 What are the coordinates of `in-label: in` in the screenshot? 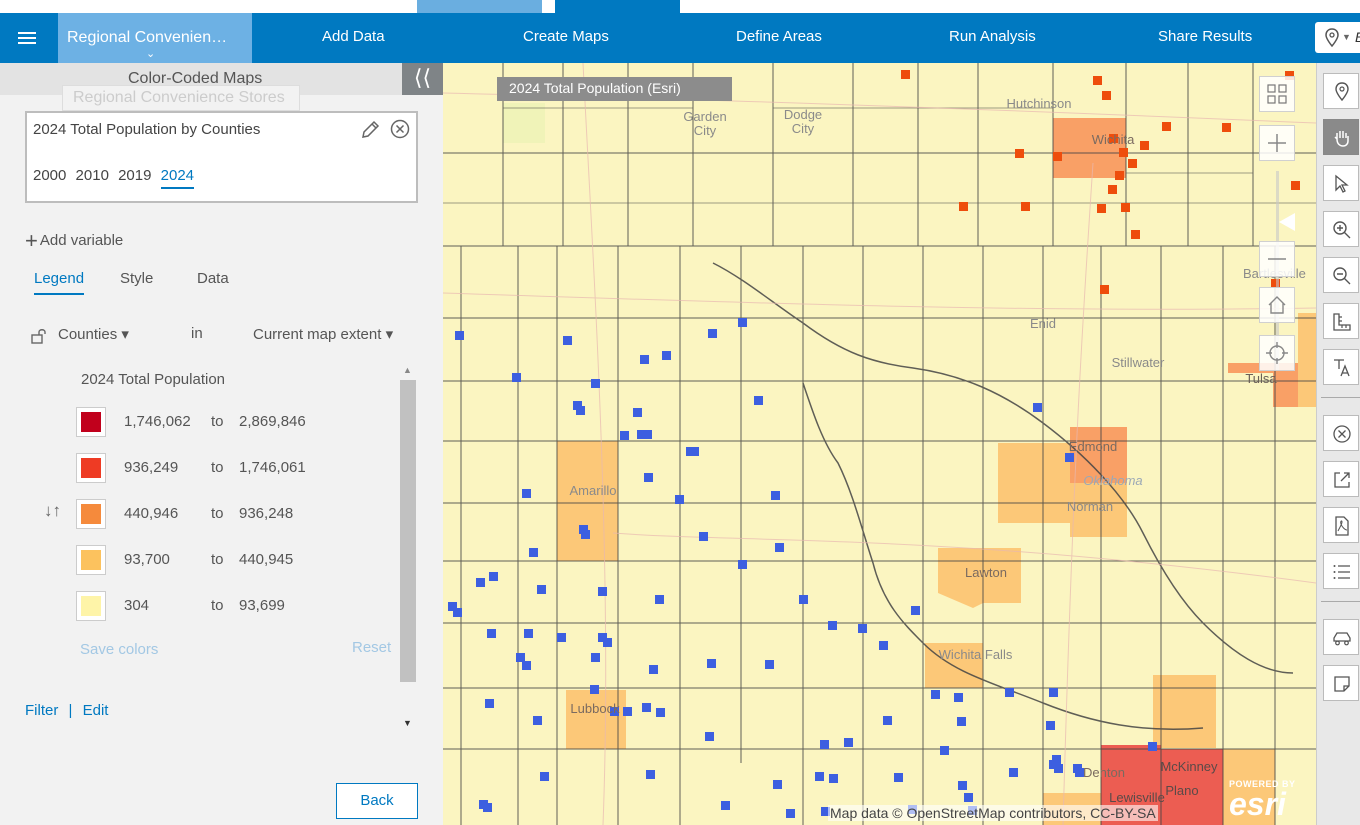 It's located at (197, 333).